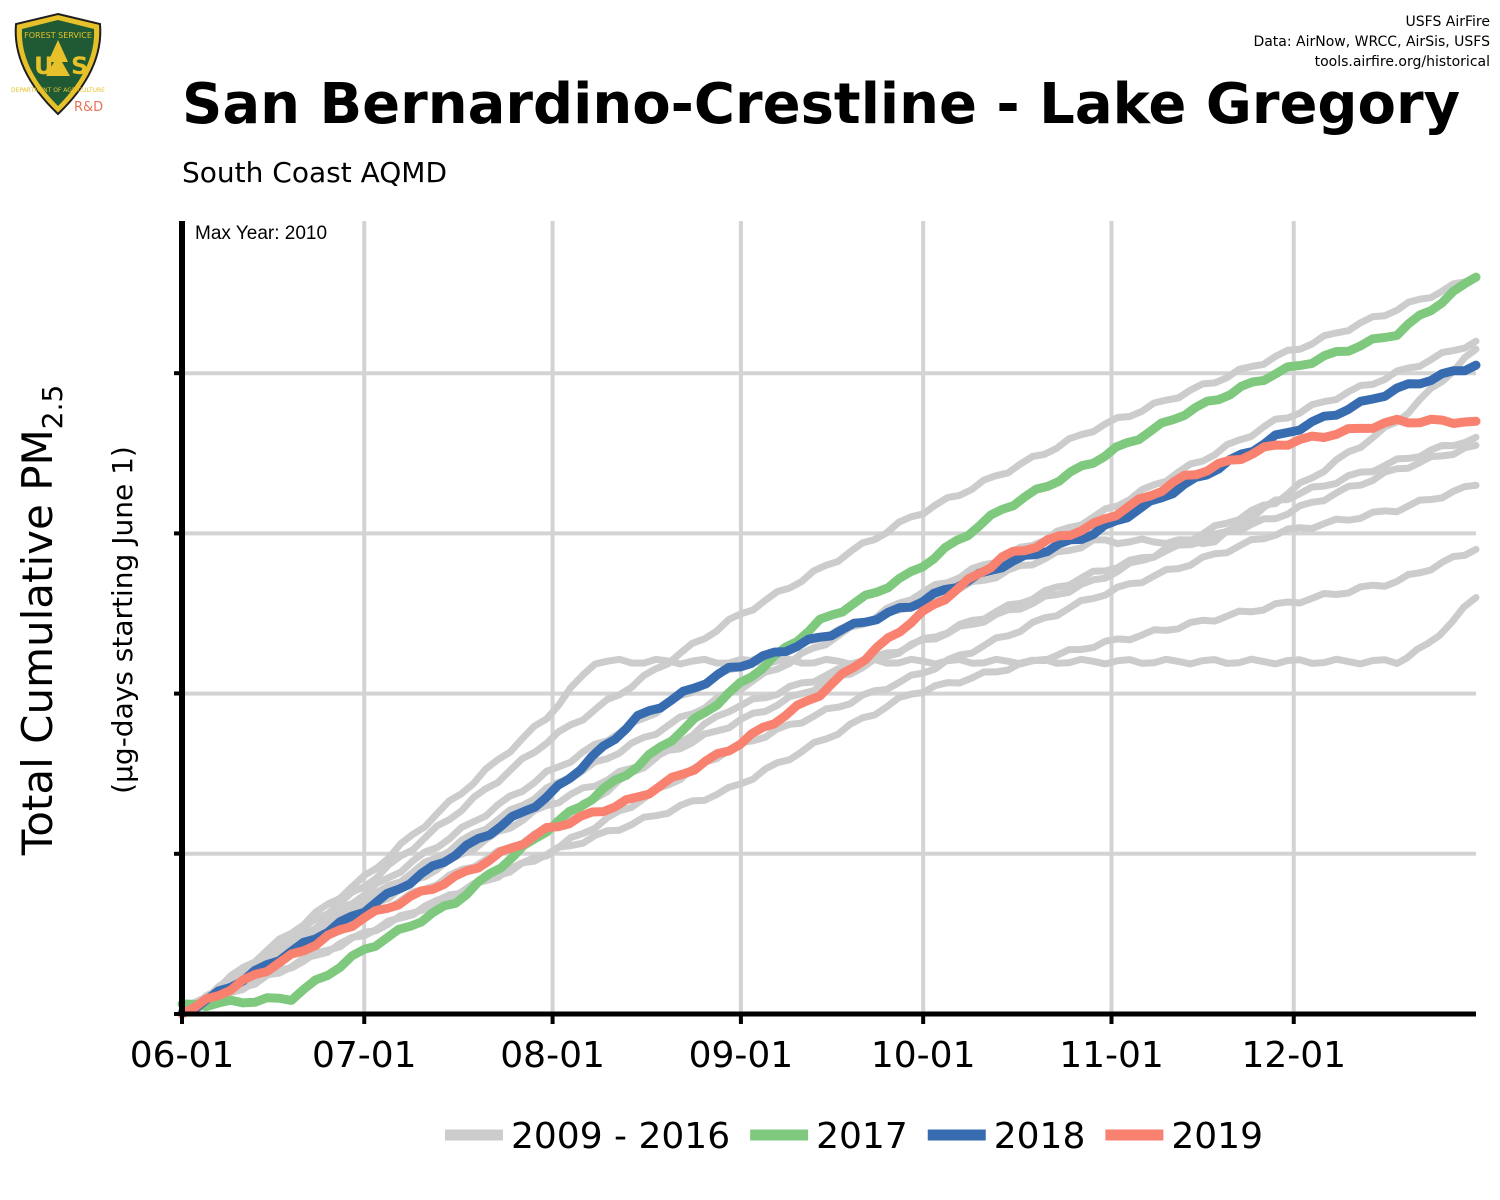 The width and height of the screenshot is (1500, 1200). I want to click on x-tick-label: 07-01, so click(364, 1055).